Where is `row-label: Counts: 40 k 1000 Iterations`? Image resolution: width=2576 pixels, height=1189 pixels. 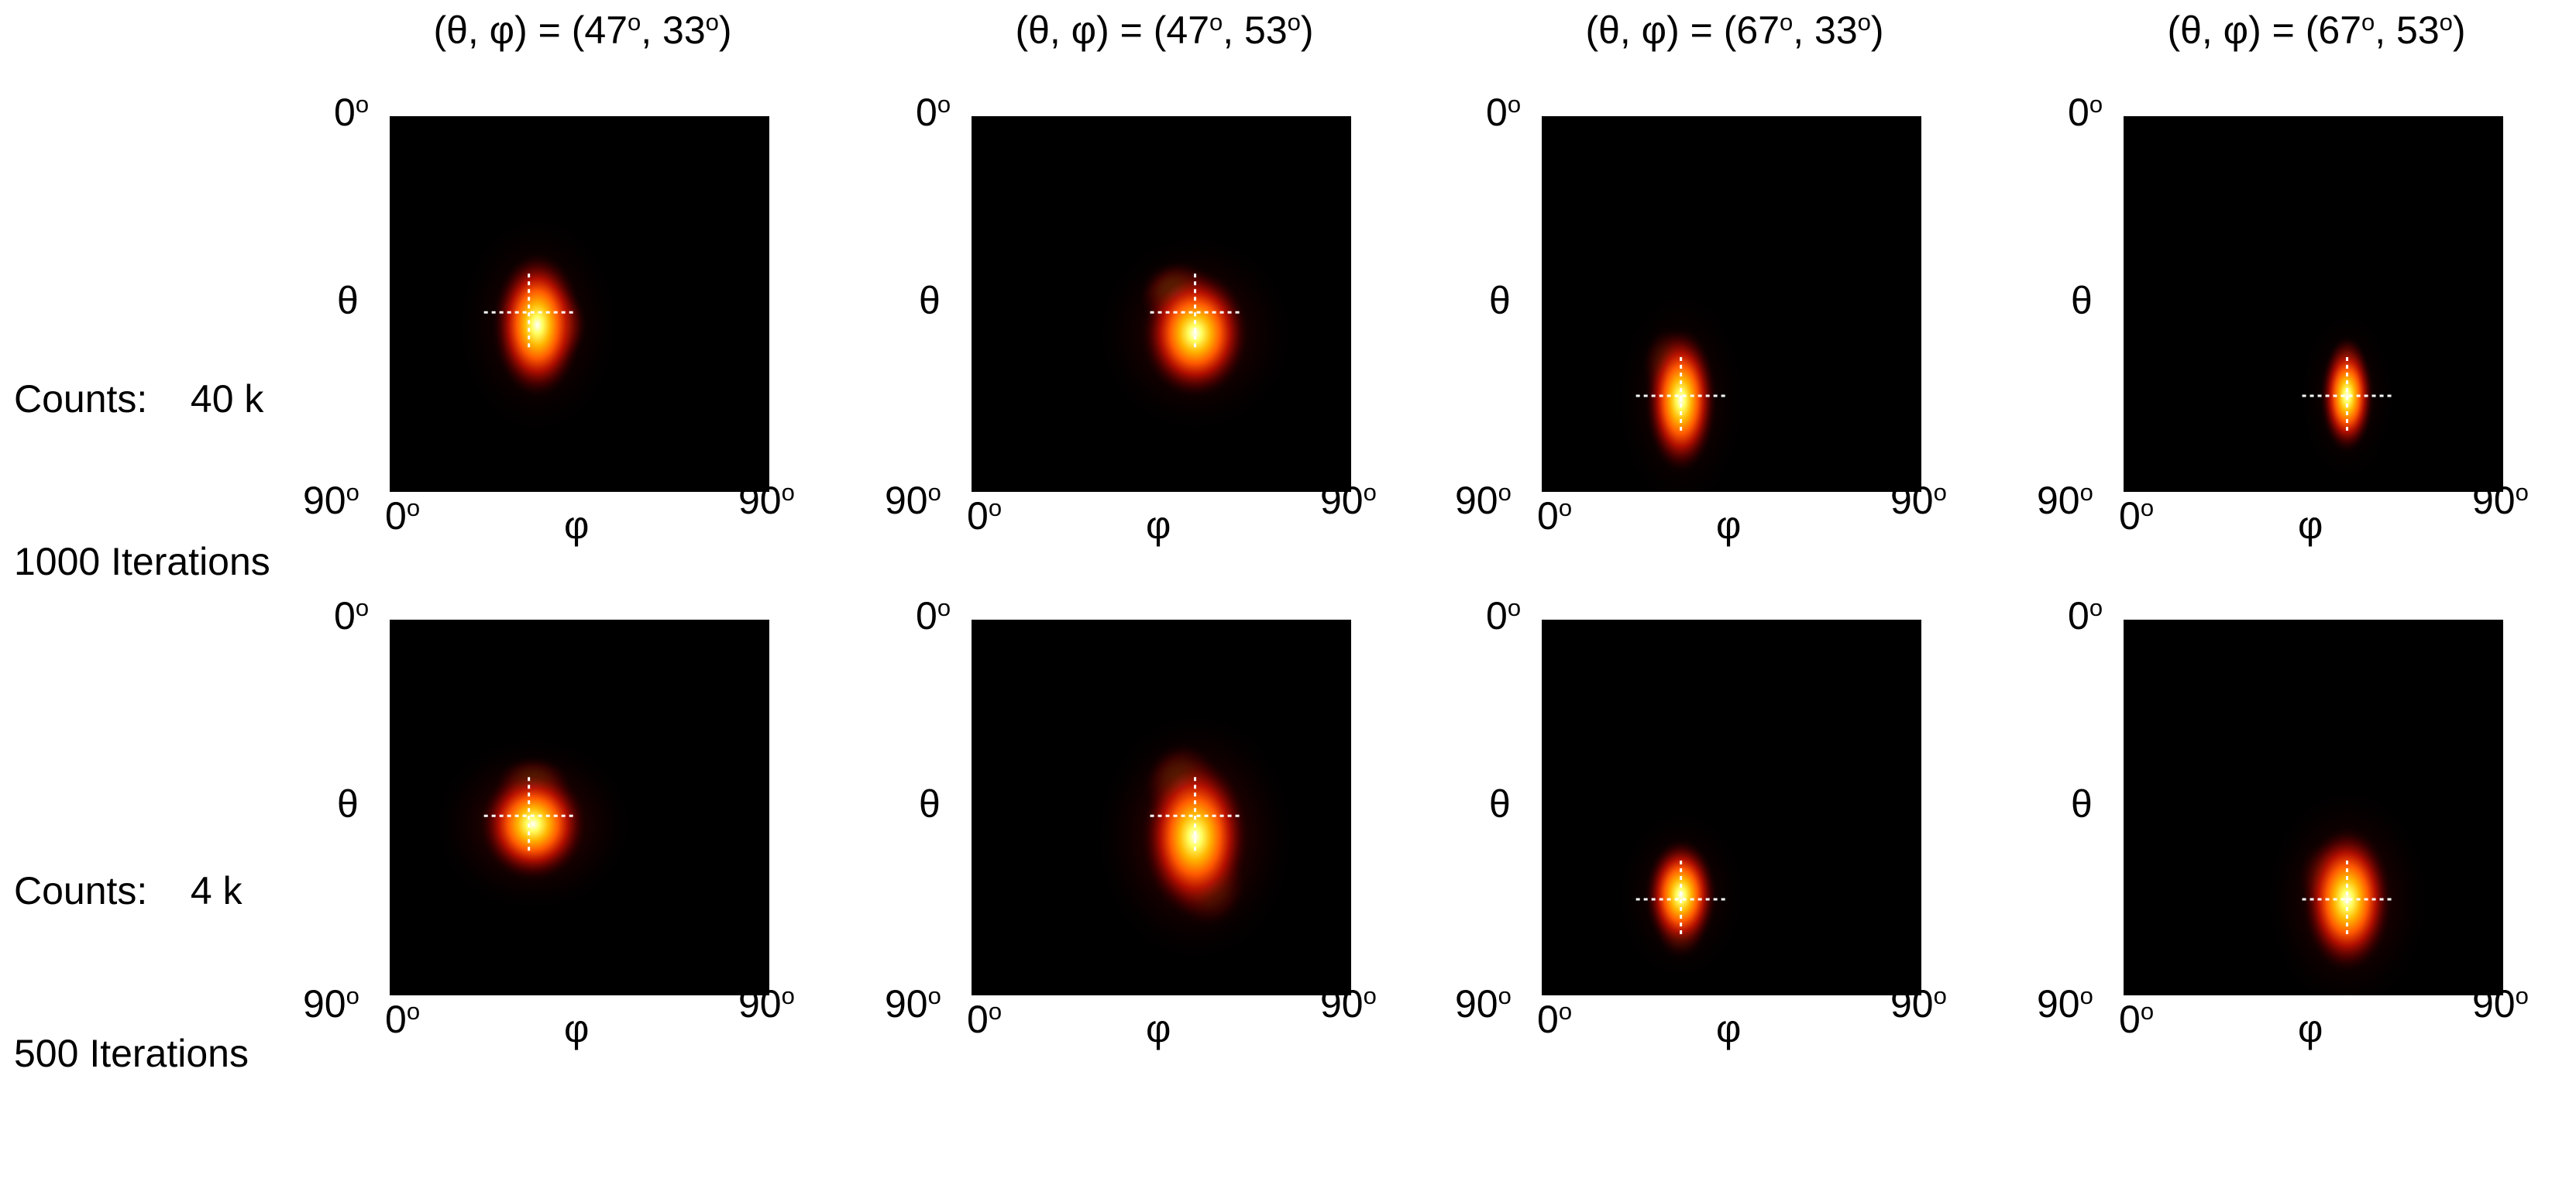 row-label: Counts: 40 k 1000 Iterations is located at coordinates (142, 480).